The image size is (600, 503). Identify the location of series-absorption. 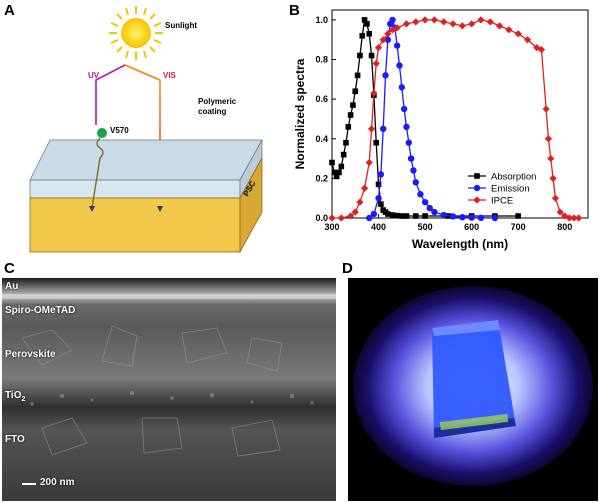
(425, 118).